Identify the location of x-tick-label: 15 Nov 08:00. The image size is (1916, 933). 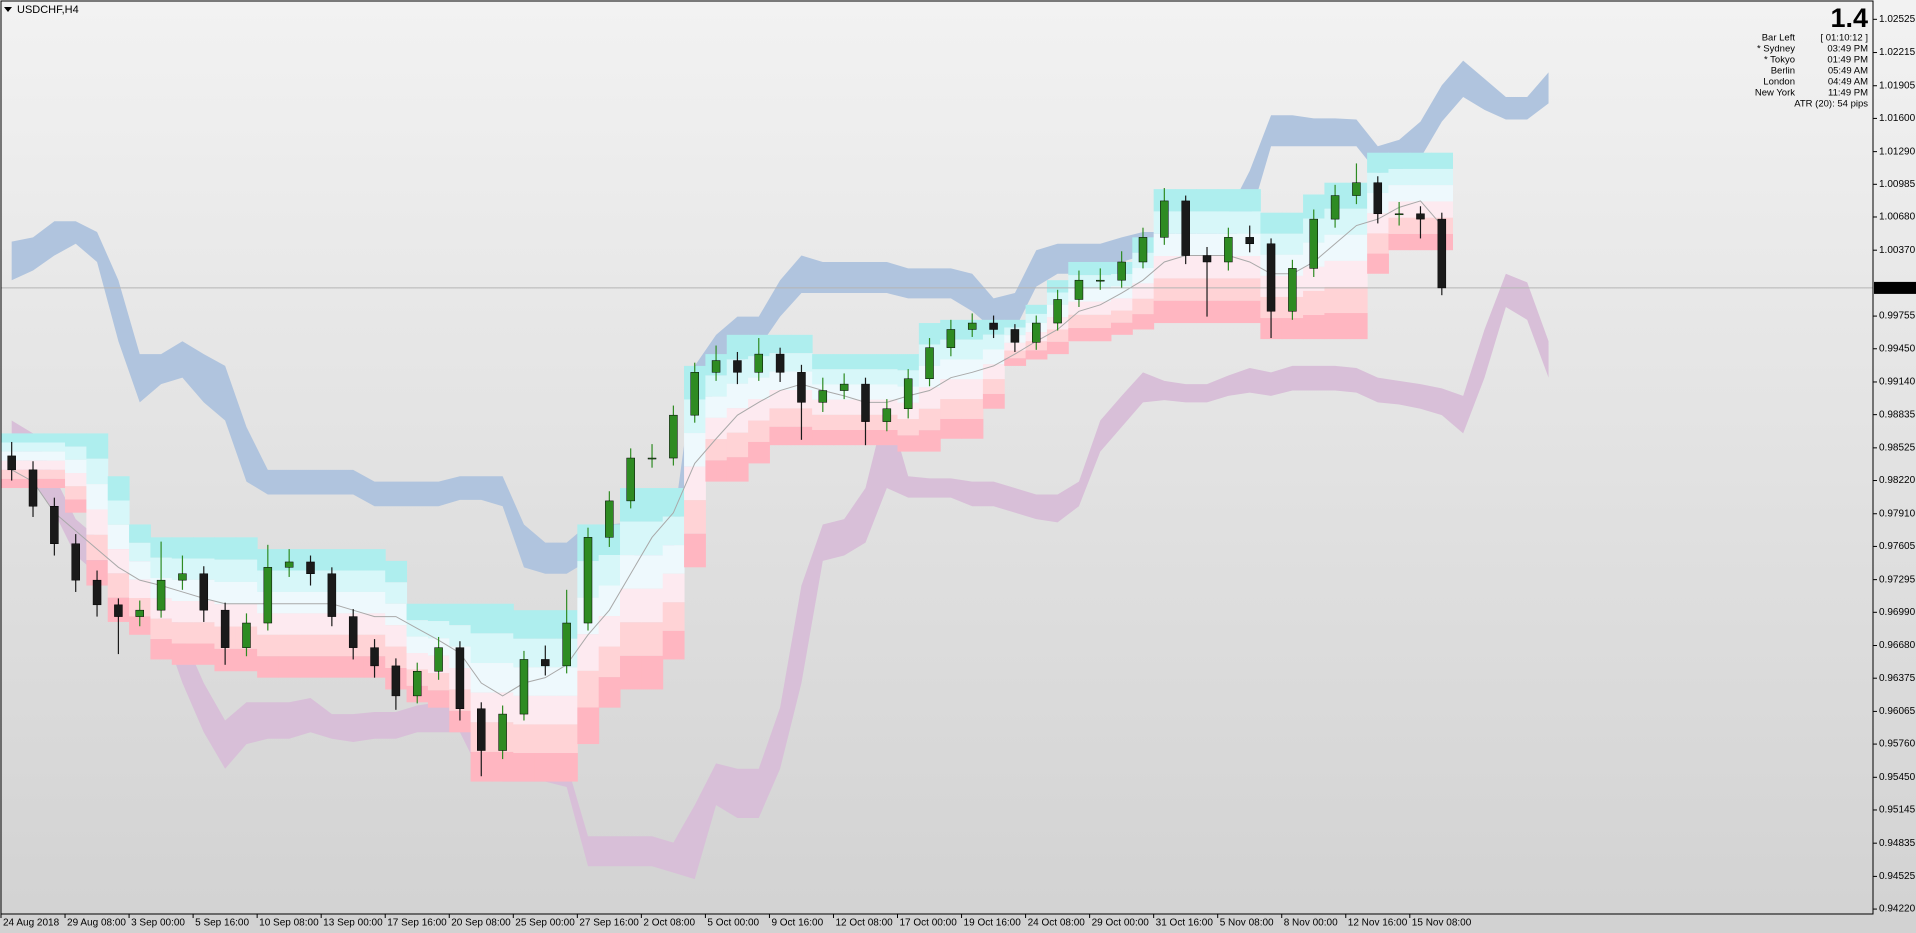
(1442, 923).